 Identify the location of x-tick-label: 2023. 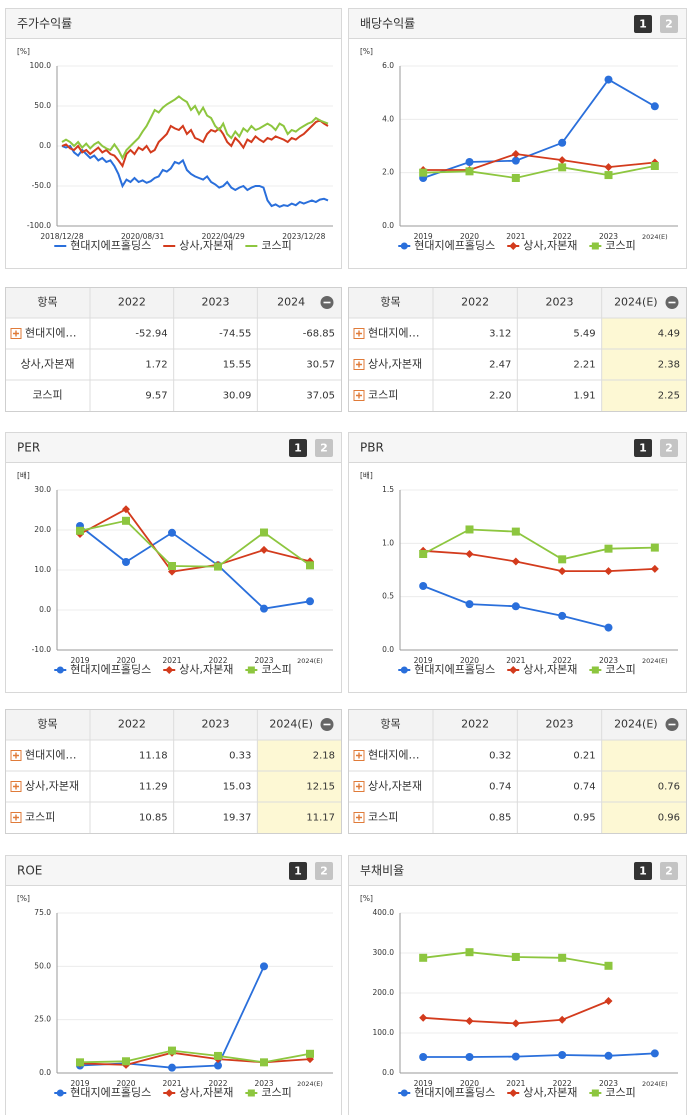
(263, 1083).